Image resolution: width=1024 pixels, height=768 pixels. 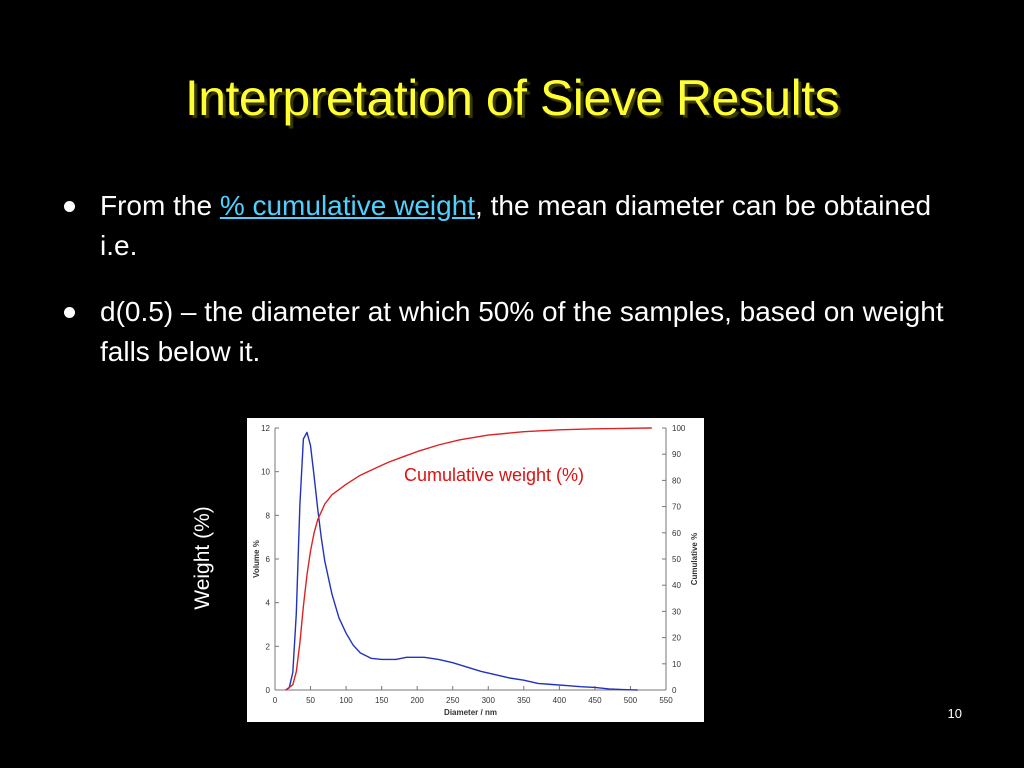 I want to click on y-tick-label: 2, so click(x=268, y=646).